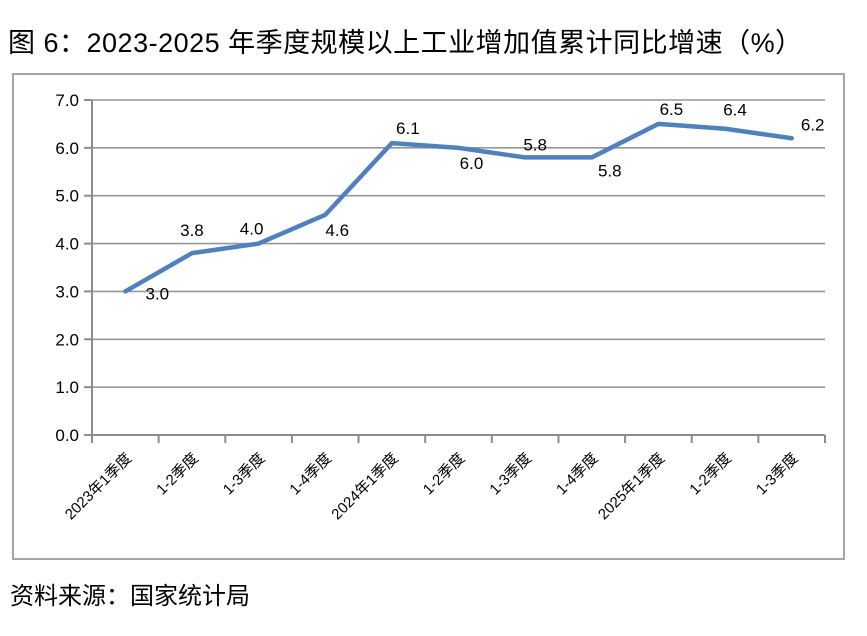 The image size is (867, 636). Describe the element at coordinates (405, 43) in the screenshot. I see `figure-title: 图 6：2023-2025 年季度规模以上工业增加值累计同比增速（%）` at that location.